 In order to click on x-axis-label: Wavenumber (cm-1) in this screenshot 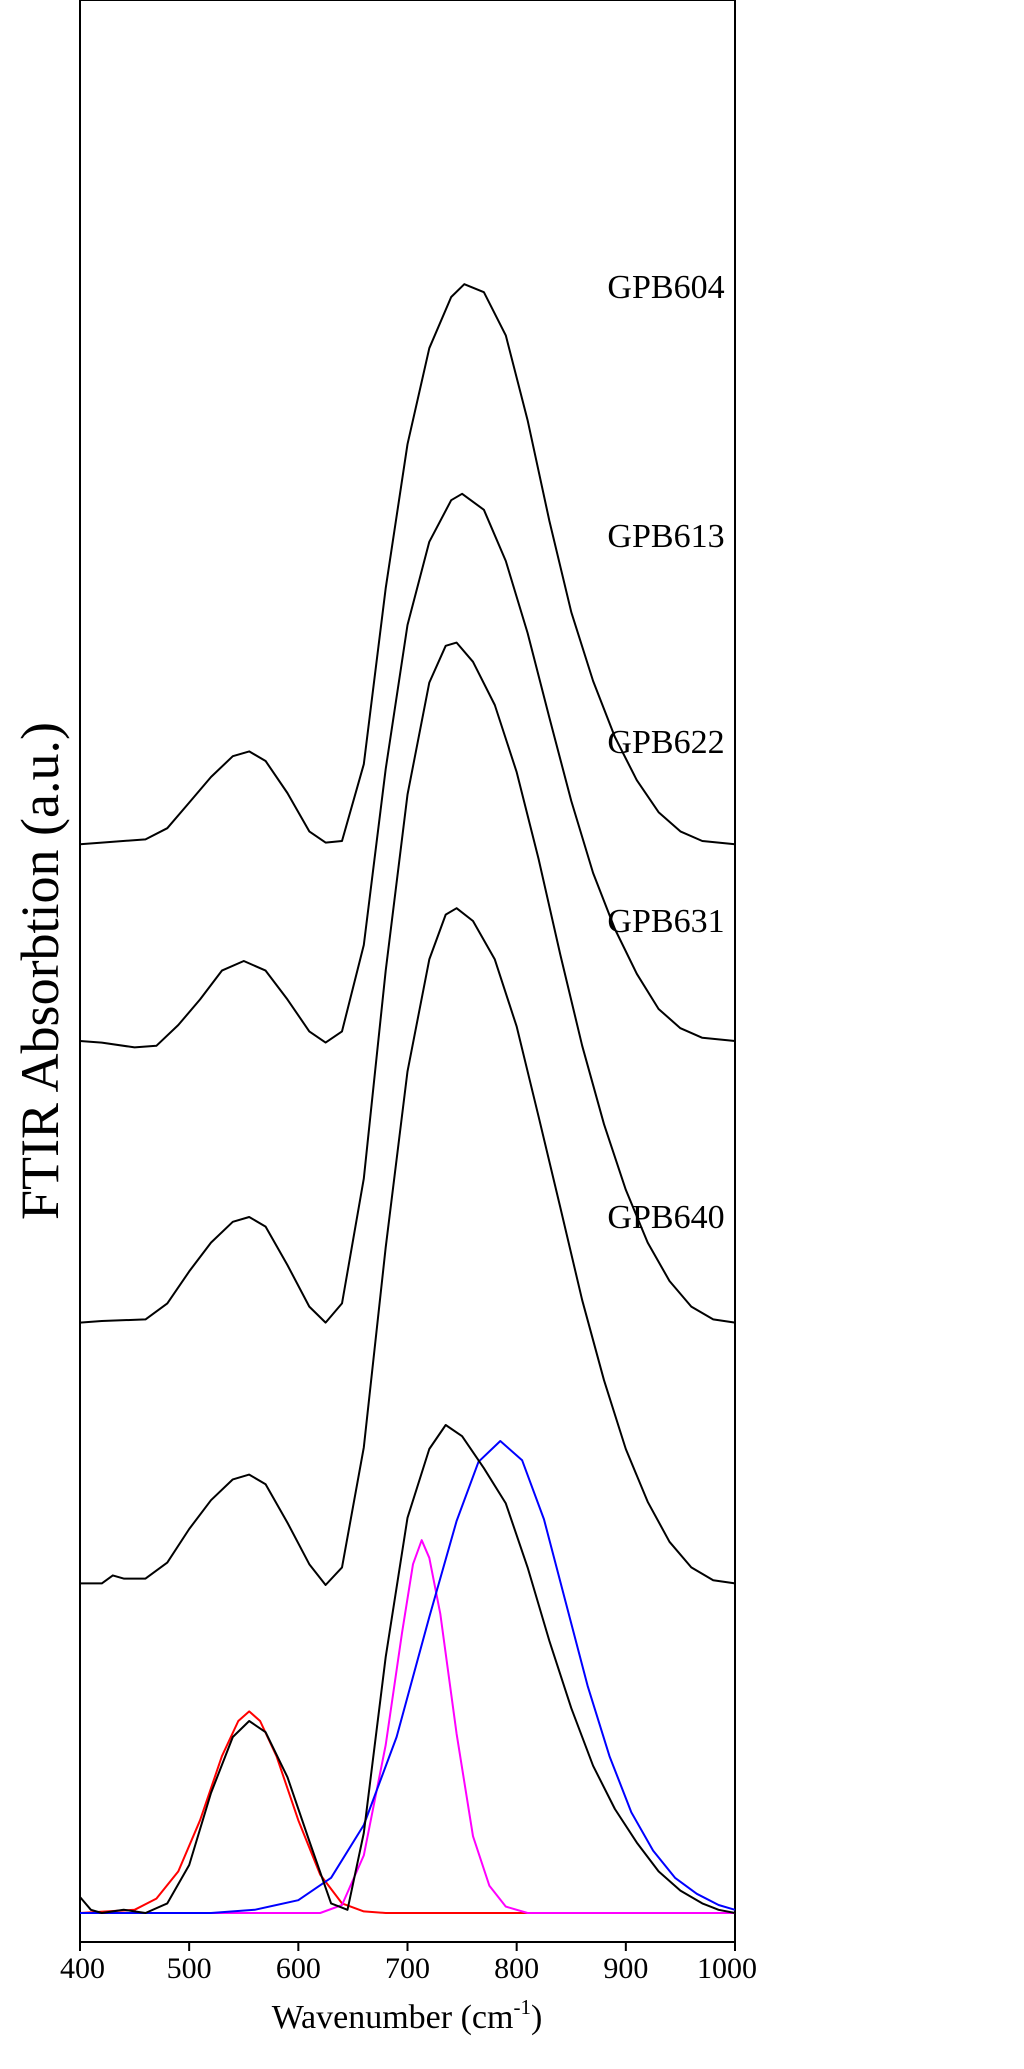, I will do `click(407, 2015)`.